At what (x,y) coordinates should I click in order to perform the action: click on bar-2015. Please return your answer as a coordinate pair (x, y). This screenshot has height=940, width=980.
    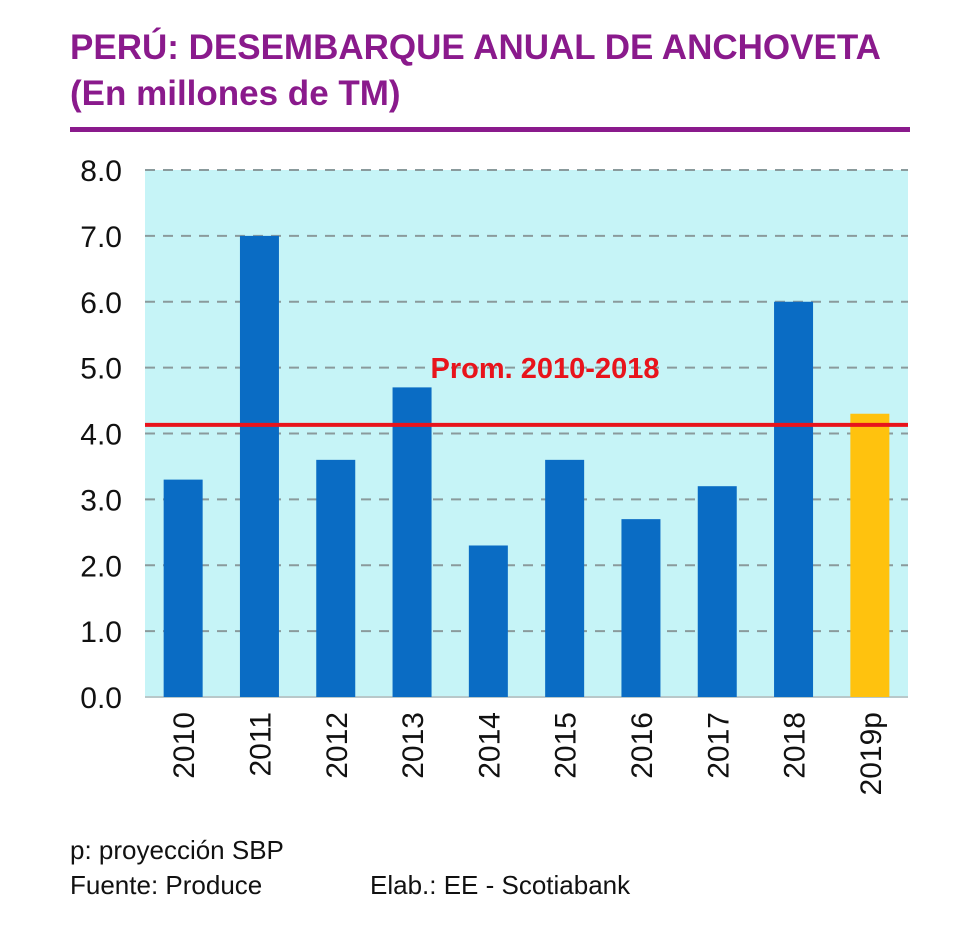
    Looking at the image, I should click on (565, 578).